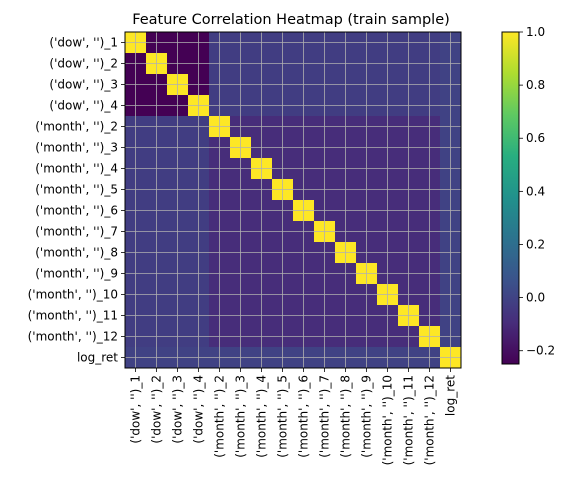  What do you see at coordinates (535, 244) in the screenshot?
I see `colorbar-tick-label: 0.2` at bounding box center [535, 244].